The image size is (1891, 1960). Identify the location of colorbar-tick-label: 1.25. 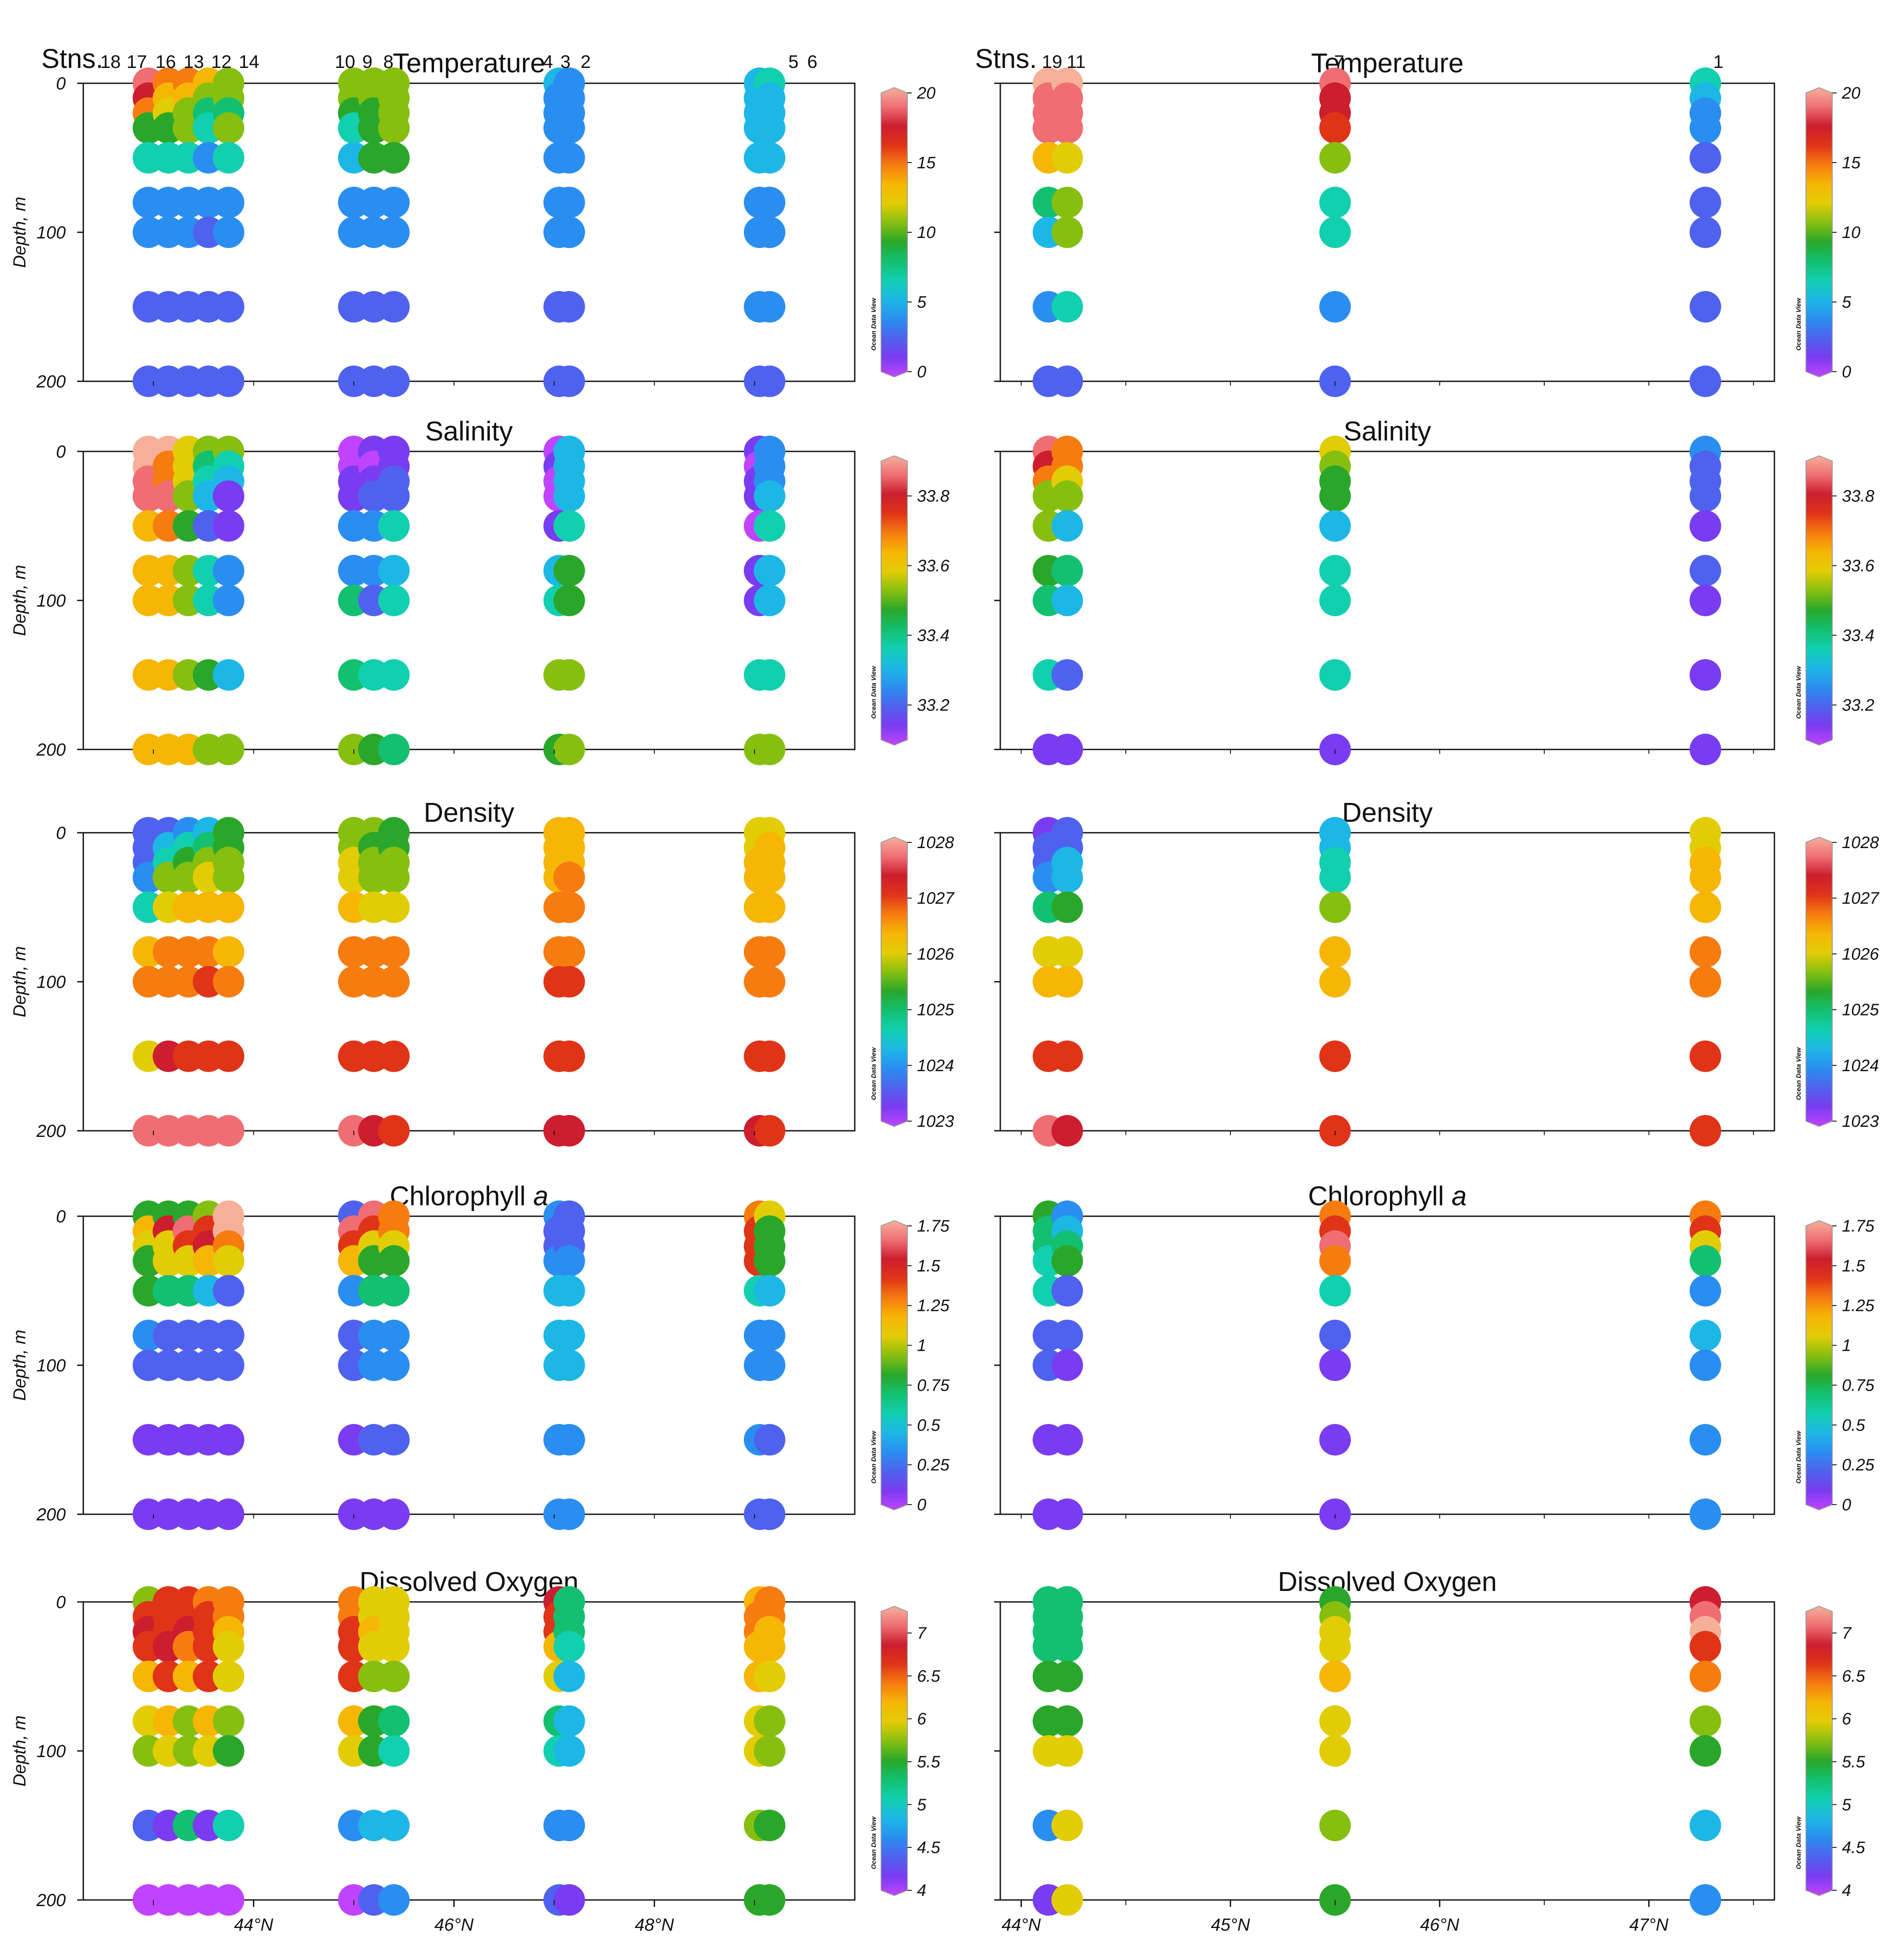
(934, 1306).